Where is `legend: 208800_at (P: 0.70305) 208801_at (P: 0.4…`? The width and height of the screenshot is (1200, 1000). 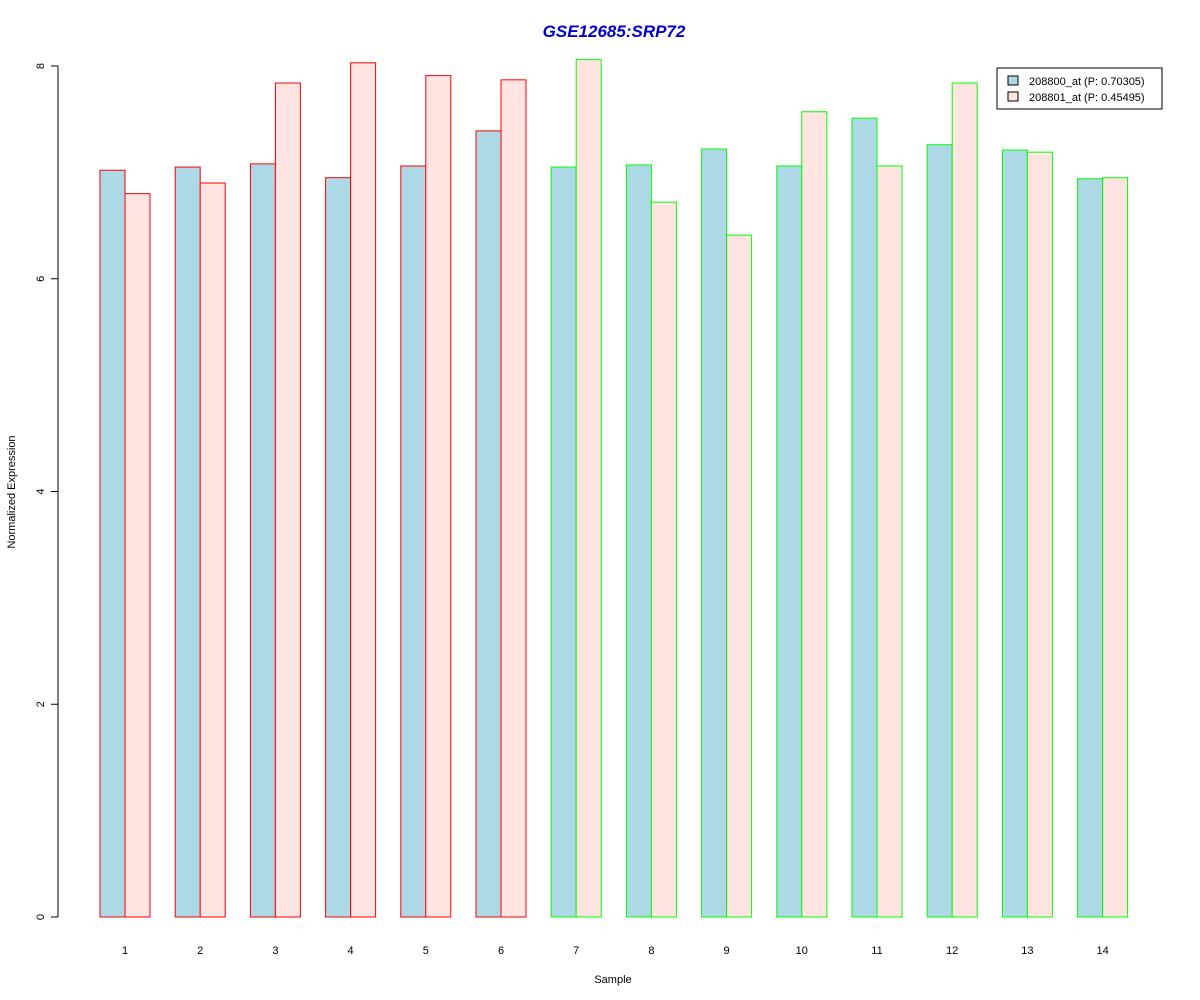
legend: 208800_at (P: 0.70305) 208801_at (P: 0.4… is located at coordinates (1079, 88).